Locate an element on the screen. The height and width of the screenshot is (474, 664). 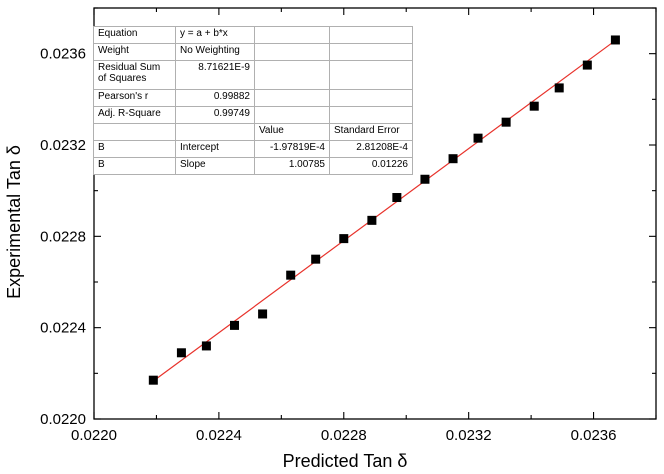
rss-label: Residual Sum of Squares is located at coordinates (134, 75).